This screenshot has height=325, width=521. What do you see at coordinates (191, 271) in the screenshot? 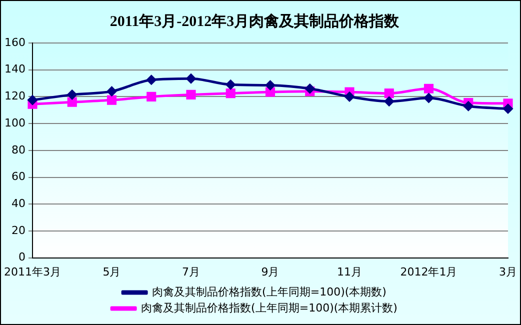
I see `x-tick-label: 7月` at bounding box center [191, 271].